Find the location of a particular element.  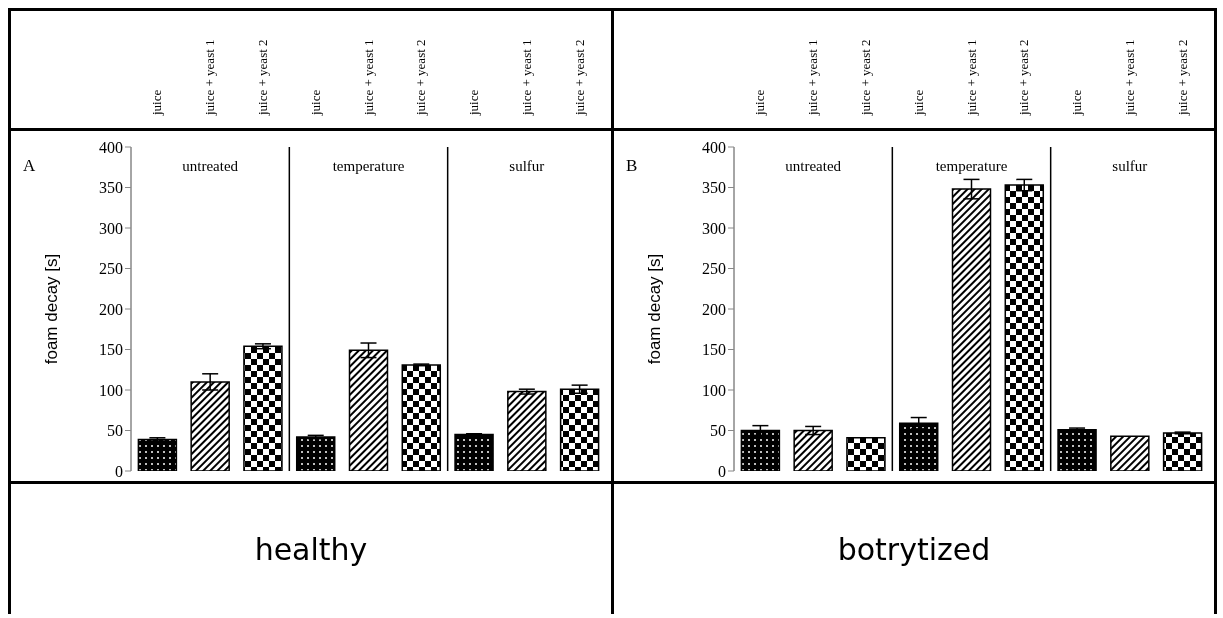

text: A is located at coordinates (29, 165).